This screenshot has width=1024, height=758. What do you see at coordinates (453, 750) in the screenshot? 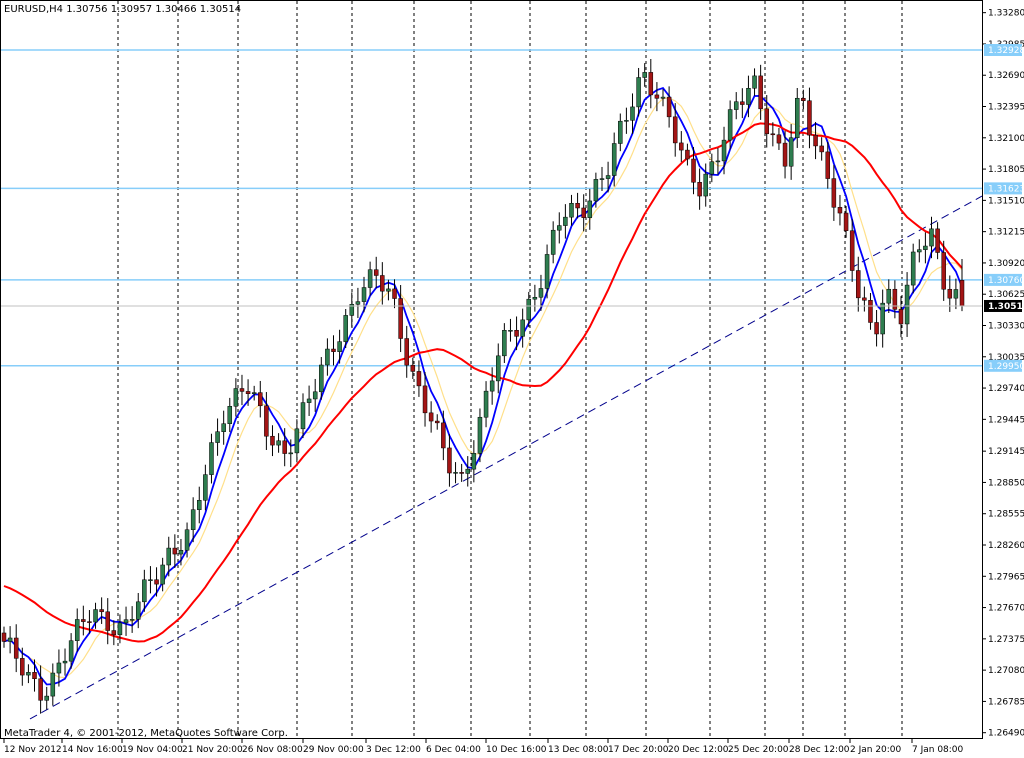
I see `x-tick-label: 6 Dec 04:00` at bounding box center [453, 750].